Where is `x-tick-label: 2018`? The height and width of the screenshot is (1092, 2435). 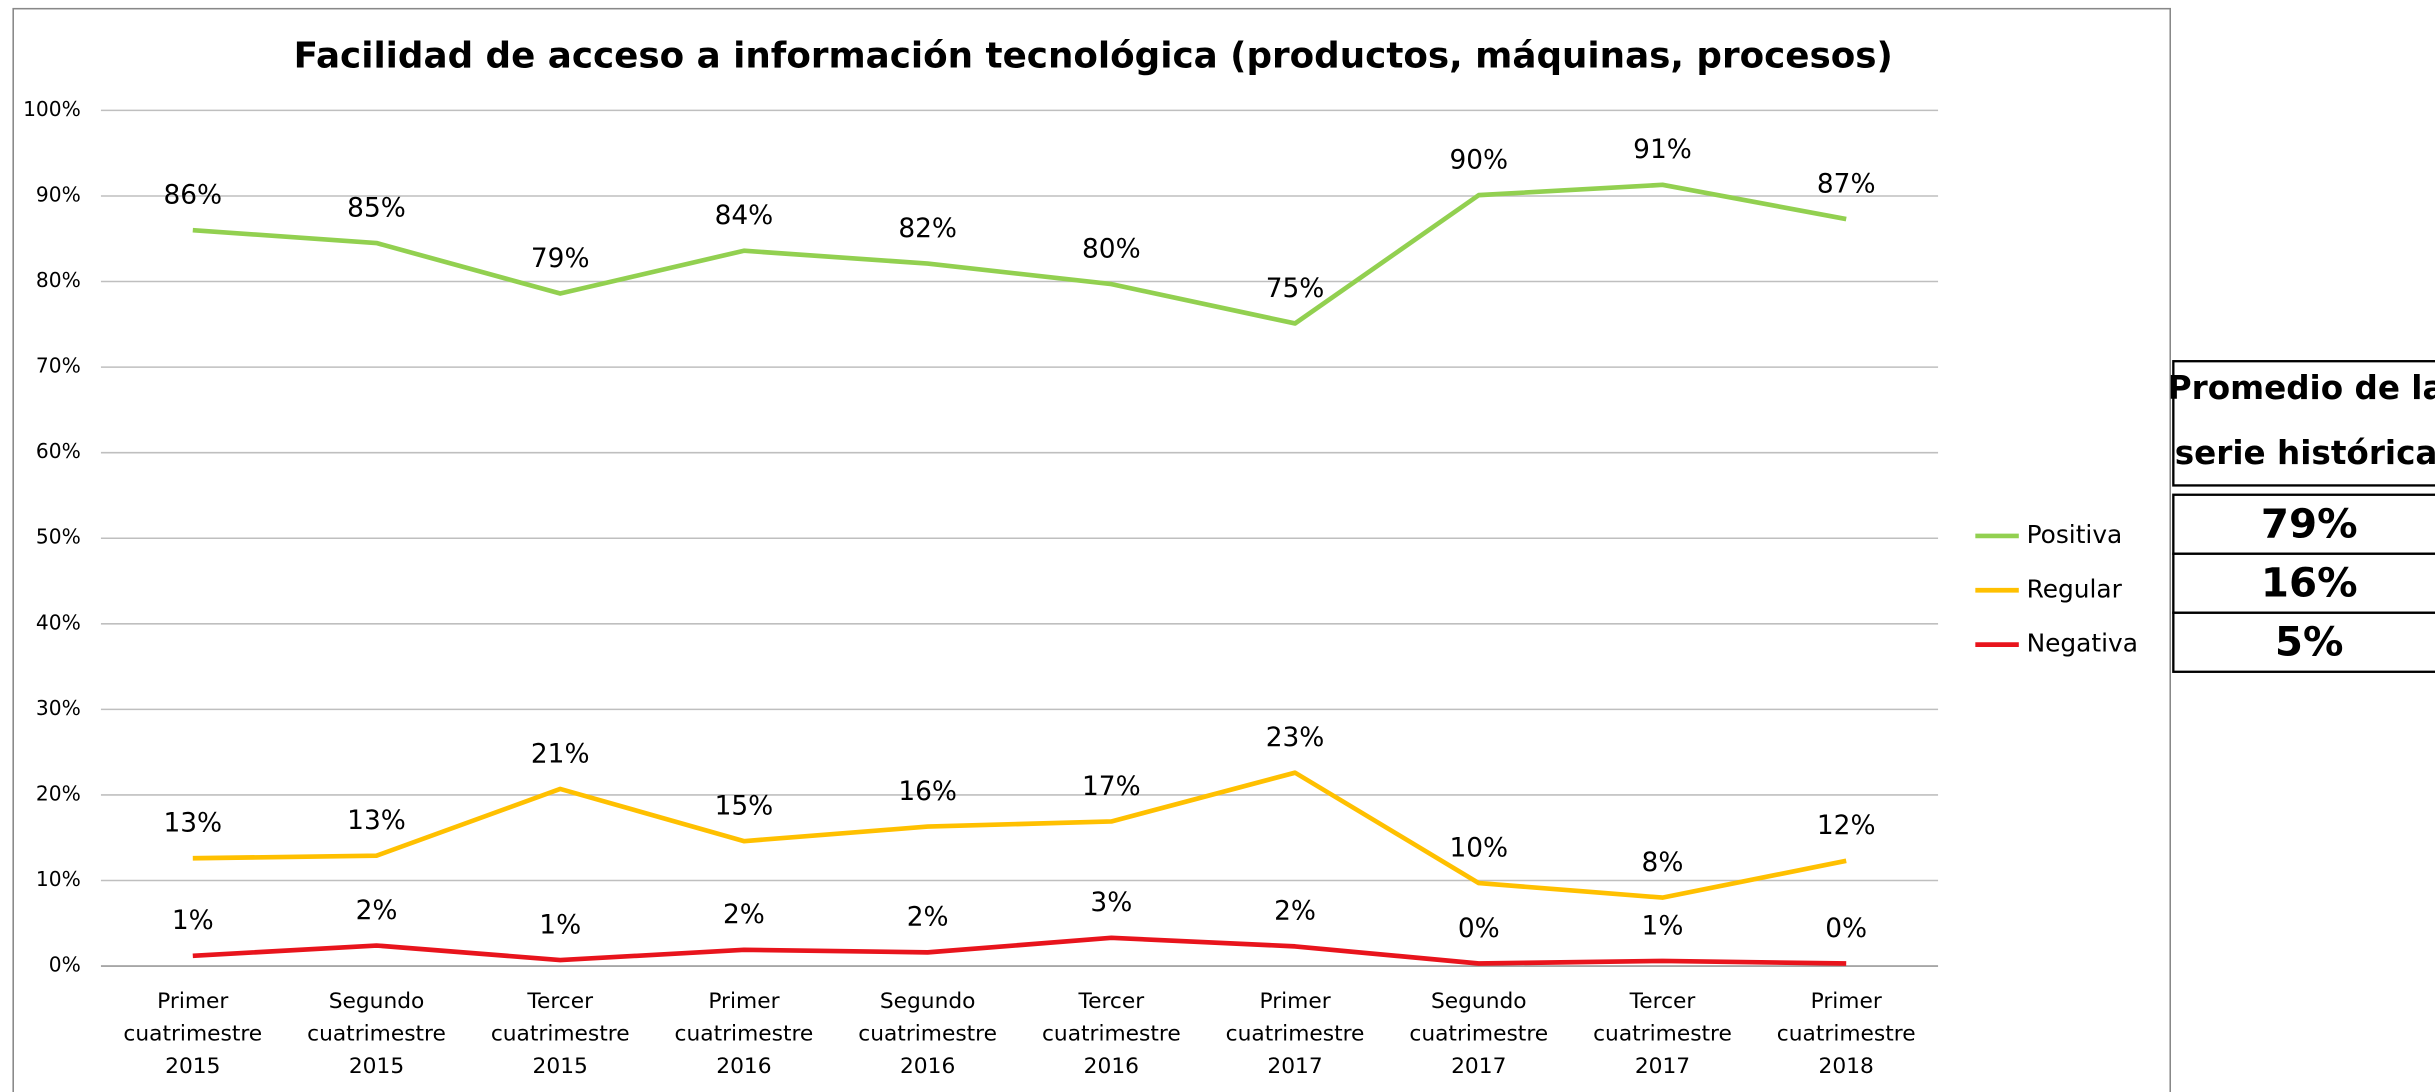
x-tick-label: 2018 is located at coordinates (1846, 1066).